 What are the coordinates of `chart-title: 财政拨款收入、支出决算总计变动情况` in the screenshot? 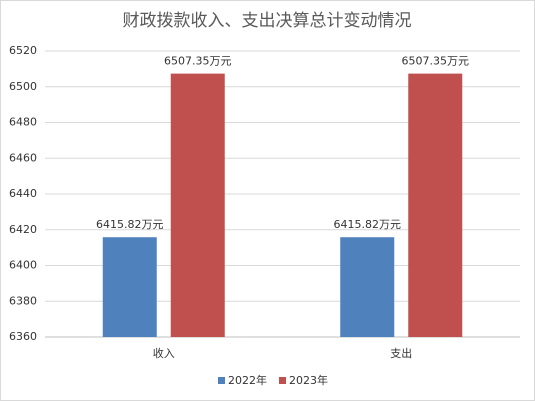 It's located at (267, 21).